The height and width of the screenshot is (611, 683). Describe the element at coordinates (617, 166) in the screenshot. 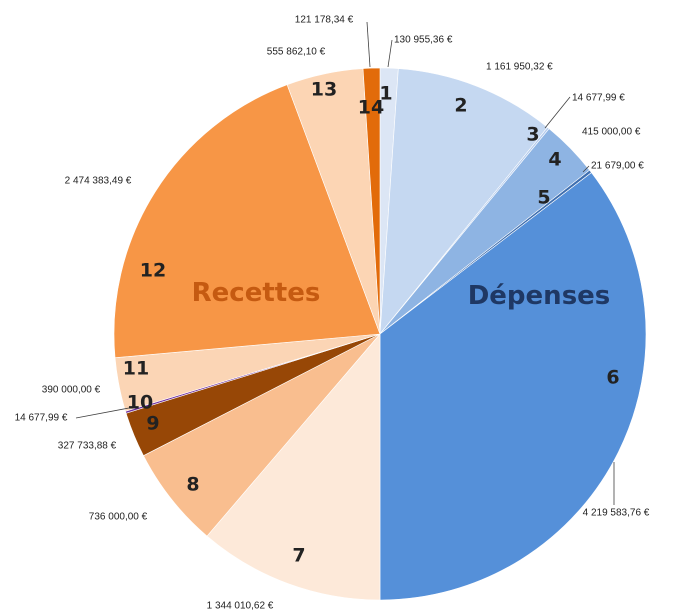

I see `value-label-5: 21 679,00 €` at that location.